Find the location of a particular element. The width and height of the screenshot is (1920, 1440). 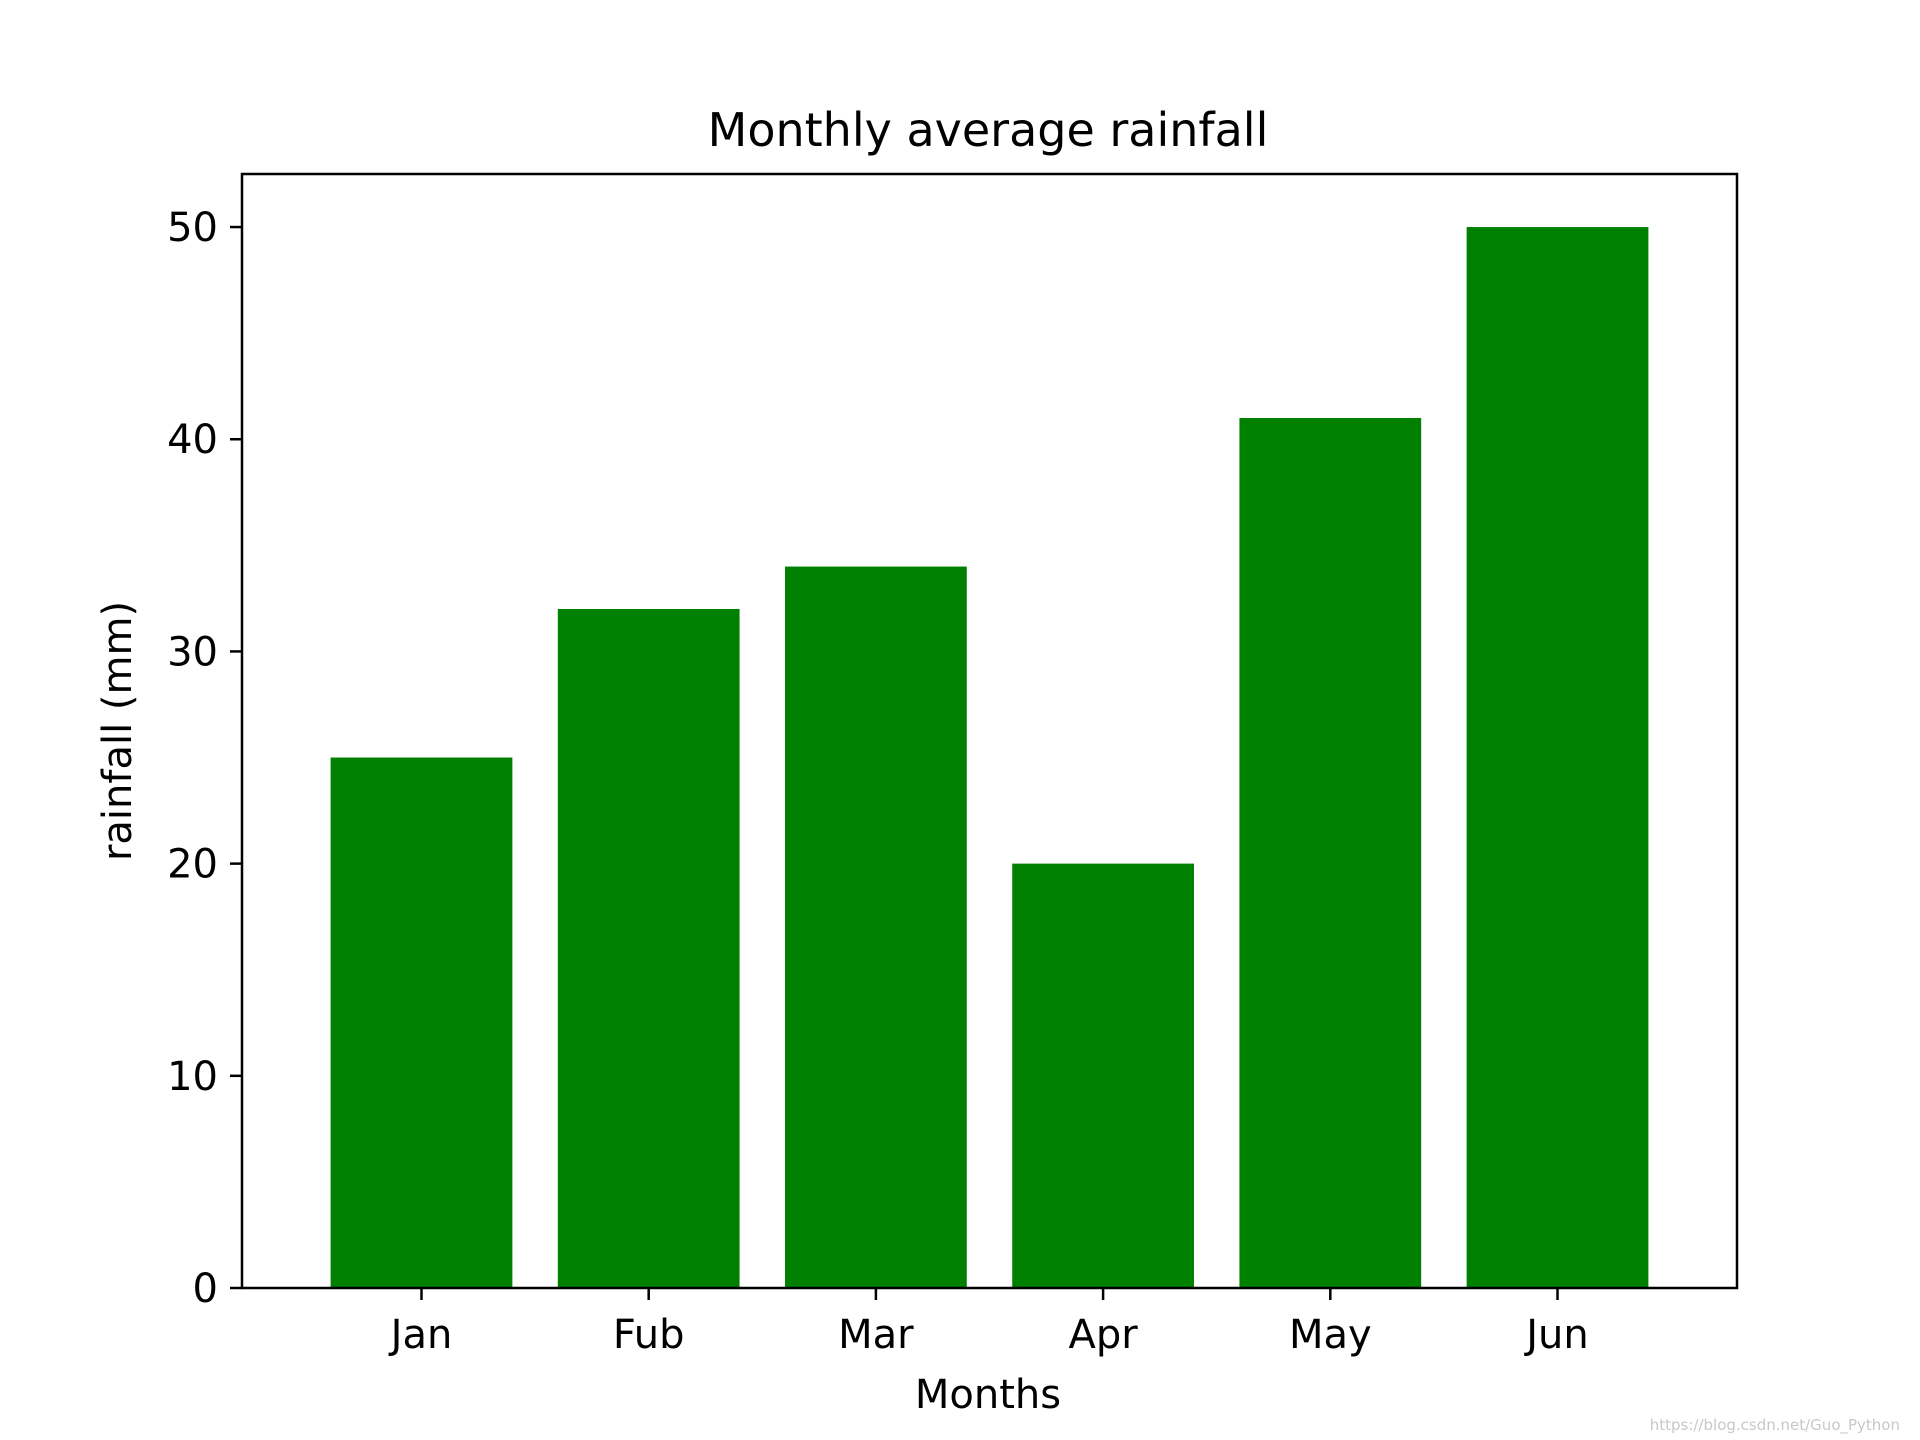

bar-may is located at coordinates (1330, 853).